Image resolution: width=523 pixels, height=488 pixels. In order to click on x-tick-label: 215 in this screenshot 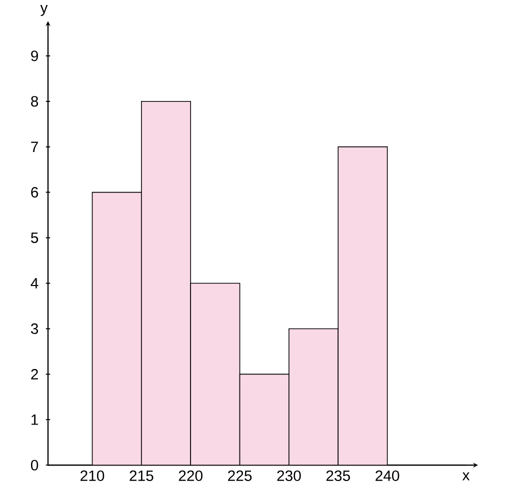, I will do `click(142, 475)`.